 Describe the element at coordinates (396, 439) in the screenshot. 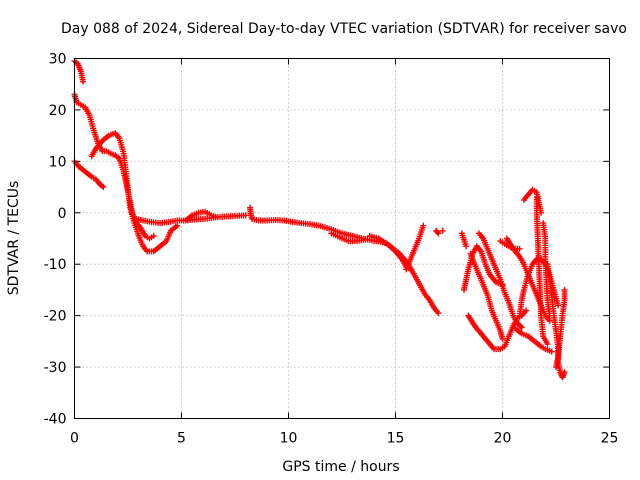

I see `x-tick-label: 15` at that location.